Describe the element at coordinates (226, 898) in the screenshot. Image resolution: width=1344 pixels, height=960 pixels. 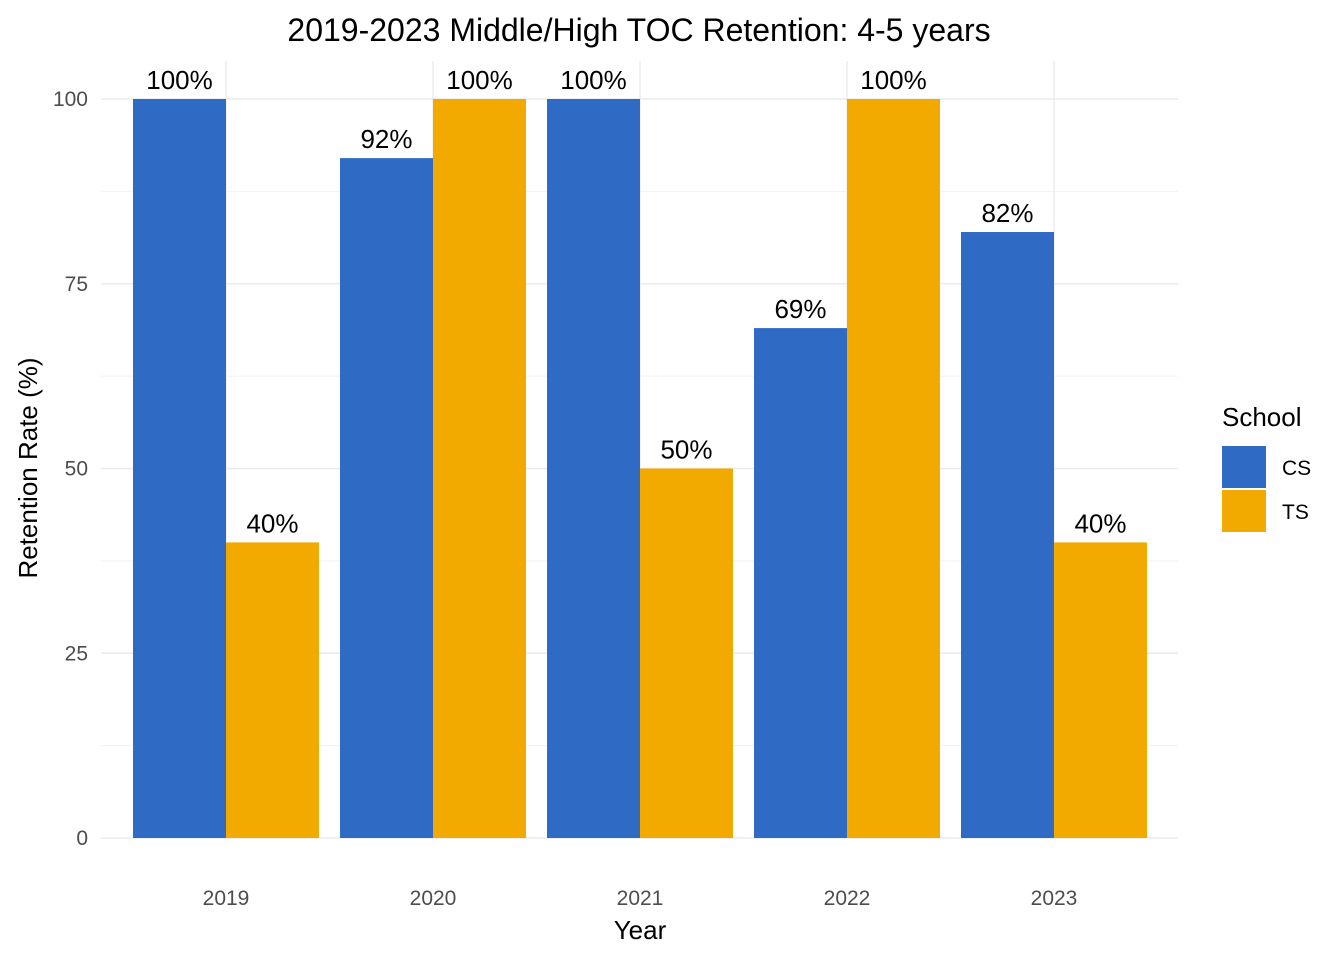
I see `x-tick-label: 2019` at that location.